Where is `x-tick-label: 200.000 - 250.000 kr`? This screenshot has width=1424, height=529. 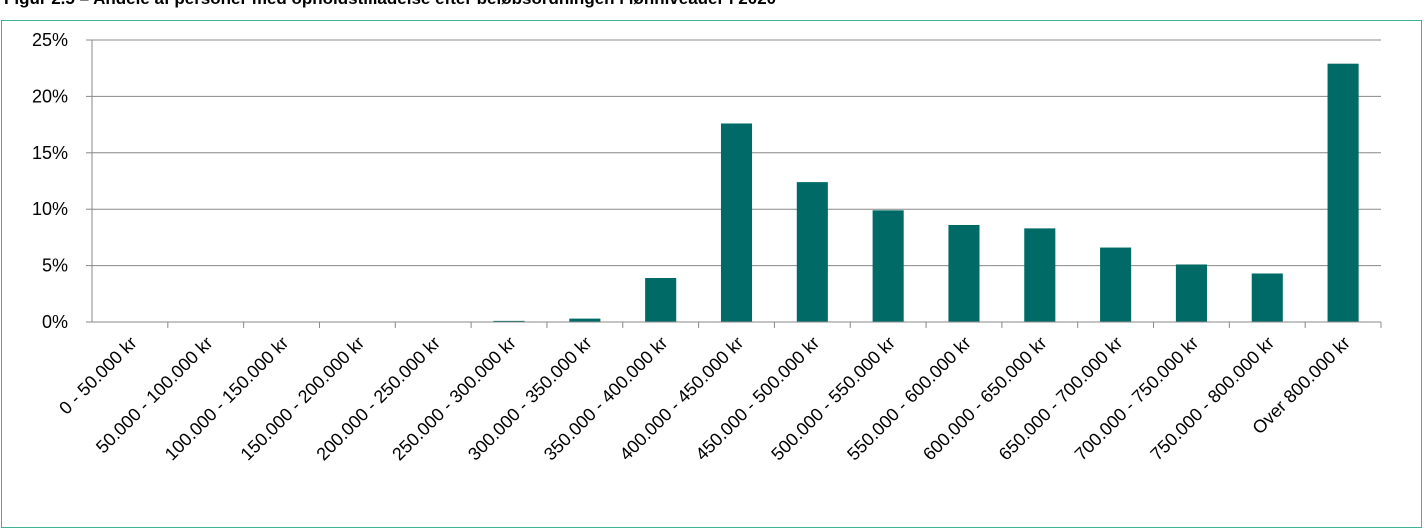
x-tick-label: 200.000 - 250.000 kr is located at coordinates (378, 399).